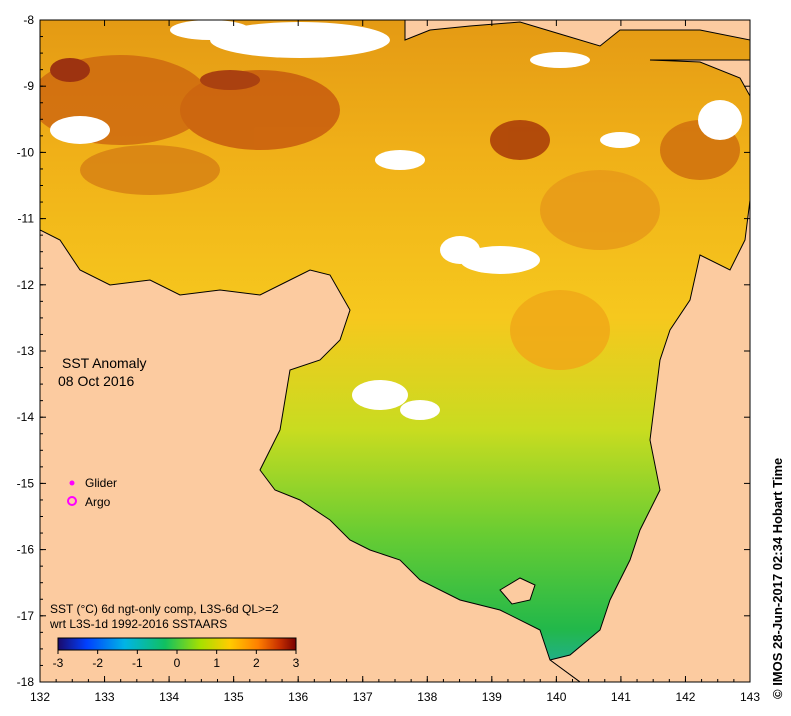  I want to click on colorbar-tick-label: 2, so click(256, 663).